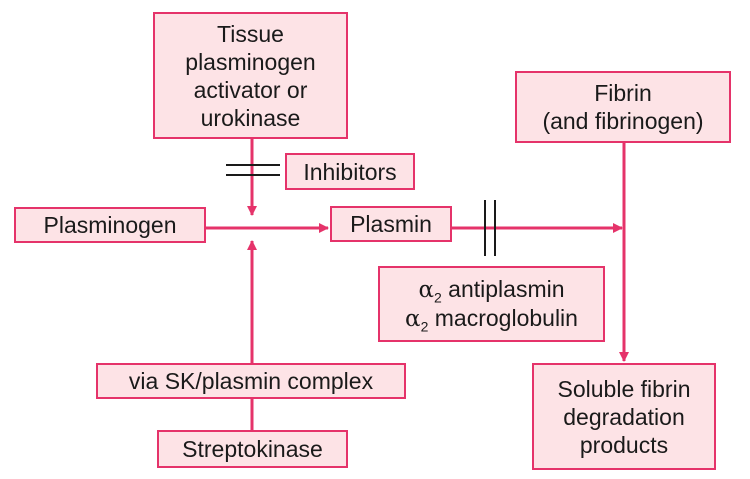  I want to click on products-line-2: degradation, so click(624, 416).